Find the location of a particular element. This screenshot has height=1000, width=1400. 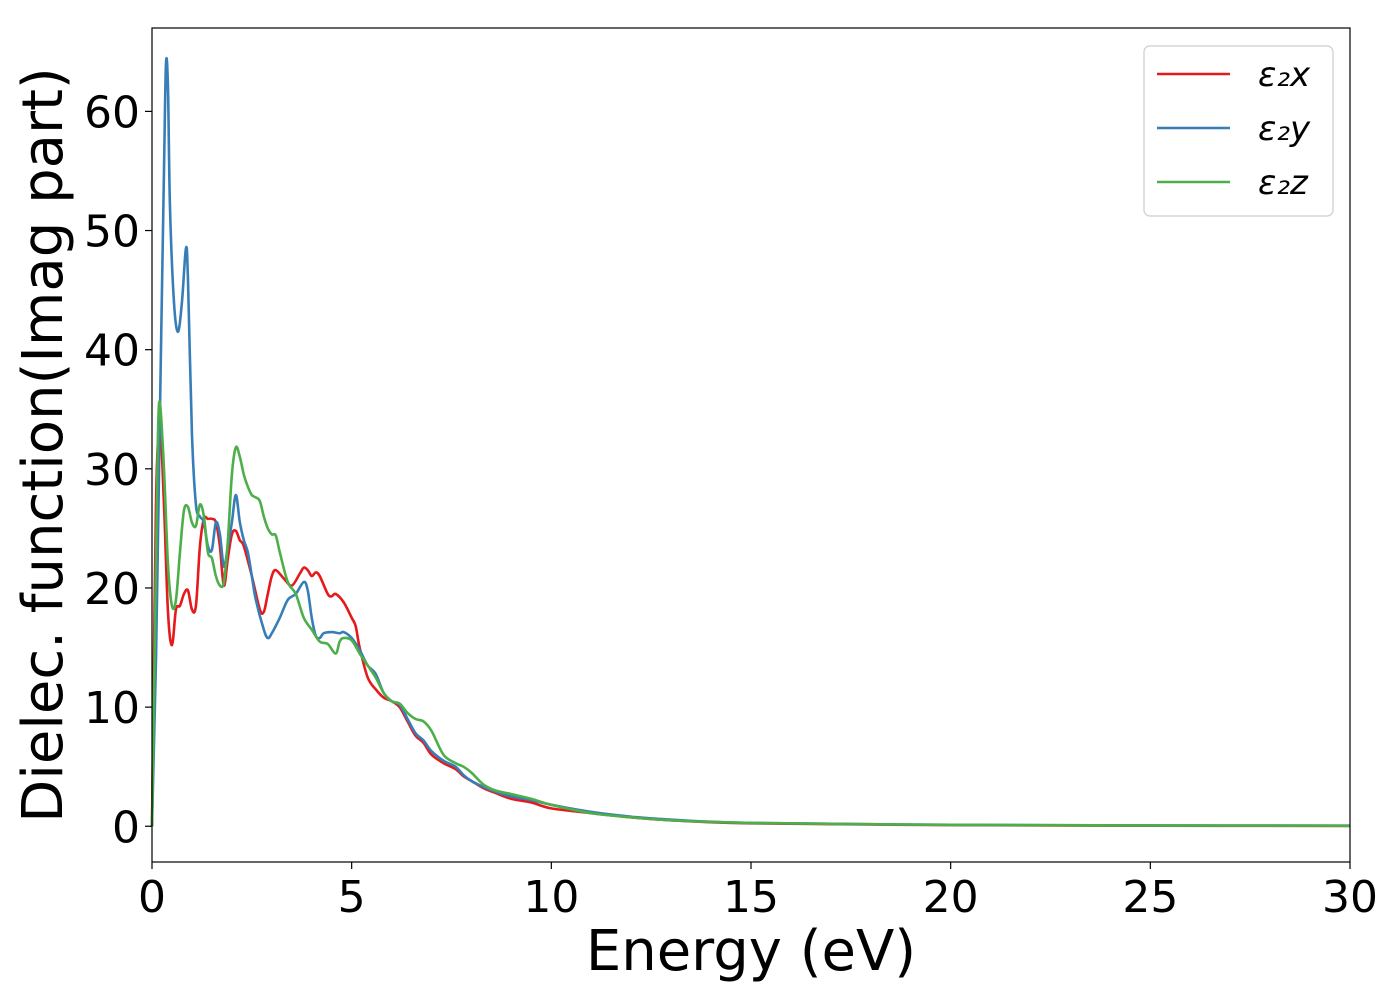

x-axis-label: Energy (eV) is located at coordinates (751, 951).